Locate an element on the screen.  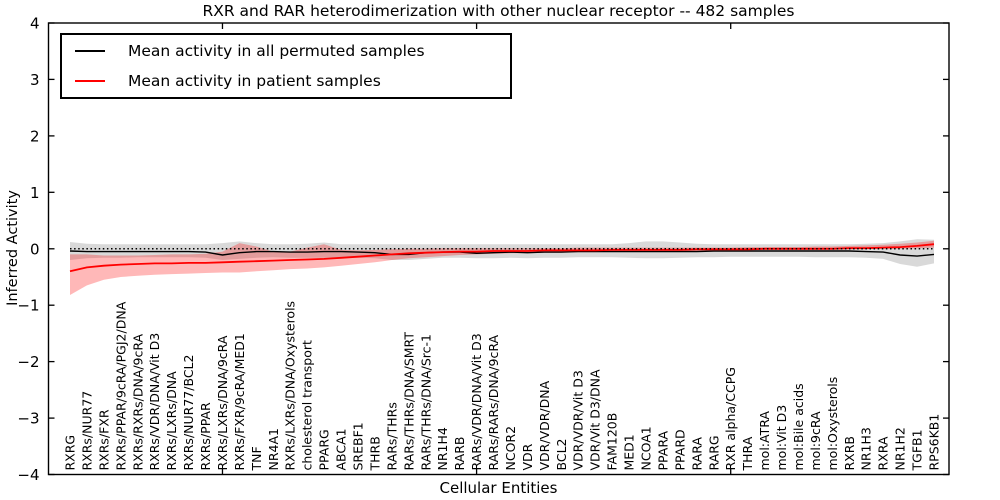
x-tick-label: RARG is located at coordinates (713, 452).